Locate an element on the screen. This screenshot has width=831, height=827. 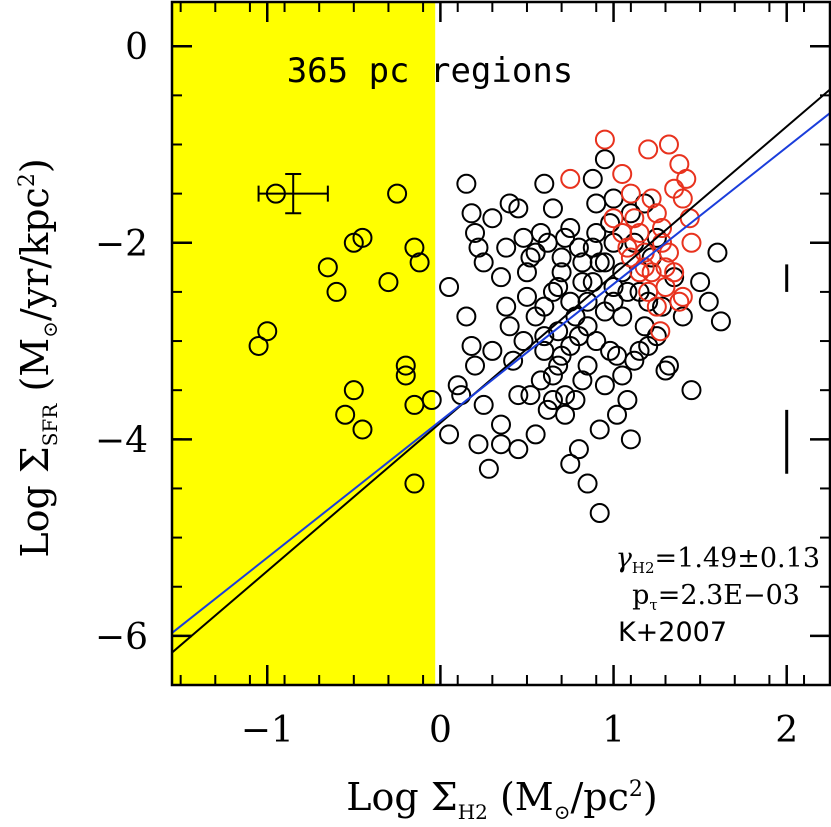
y-tick-label: −6 is located at coordinates (121, 637).